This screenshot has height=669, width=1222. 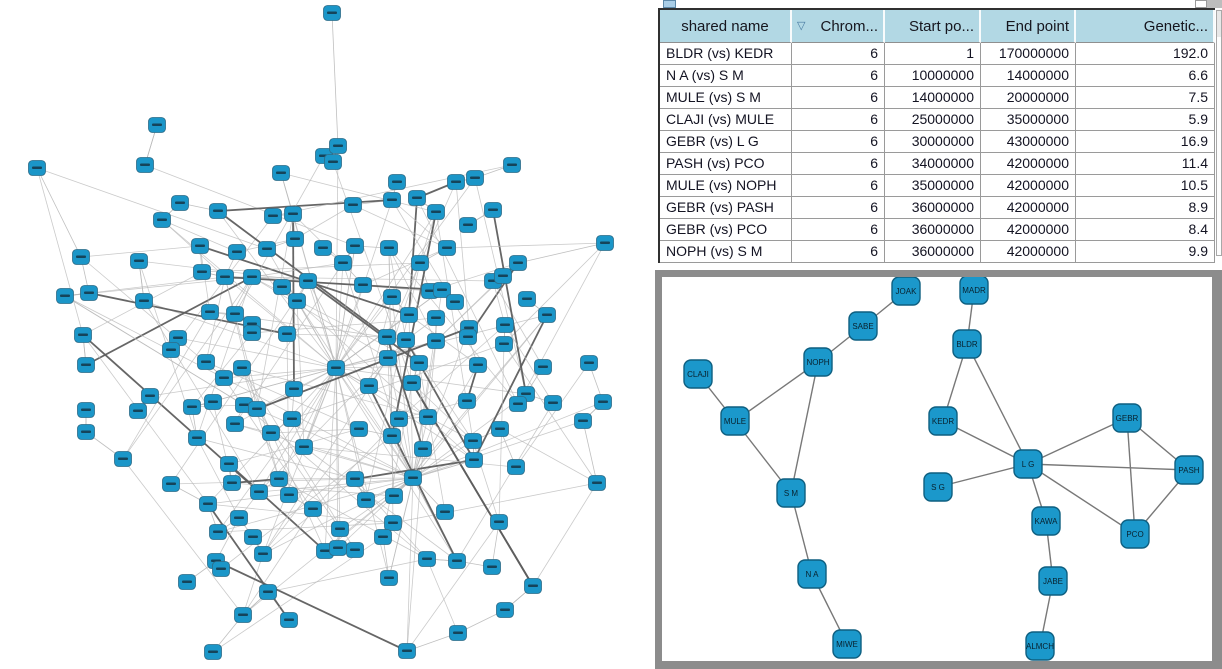 I want to click on table-cell: 9.9, so click(x=1145, y=252).